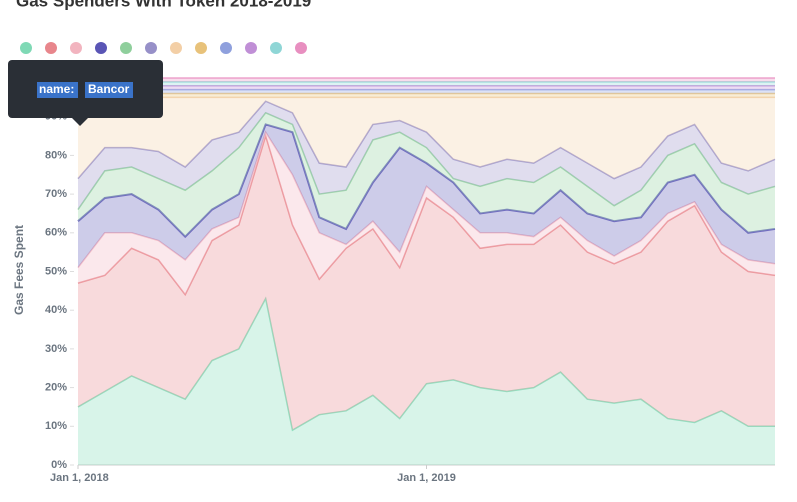 The width and height of the screenshot is (797, 502). What do you see at coordinates (163, 5) in the screenshot?
I see `chart-title: Gas Spenders With Token 2018-2019` at bounding box center [163, 5].